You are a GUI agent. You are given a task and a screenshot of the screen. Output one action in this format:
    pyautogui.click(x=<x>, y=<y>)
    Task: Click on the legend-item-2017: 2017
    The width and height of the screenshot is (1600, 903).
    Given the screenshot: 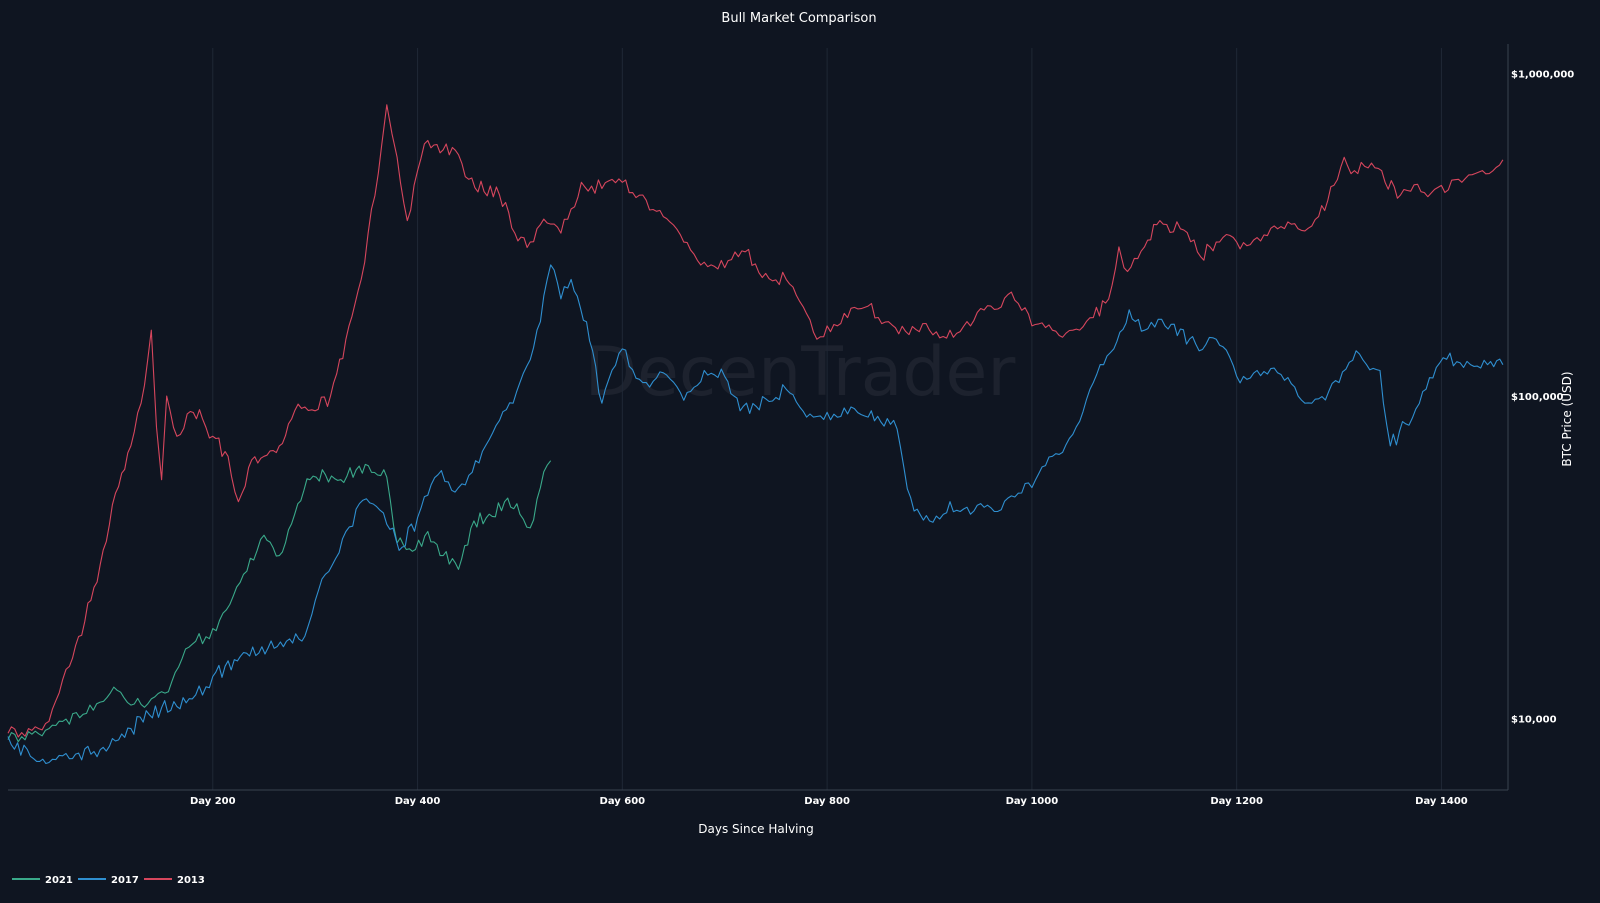 What is the action you would take?
    pyautogui.click(x=108, y=880)
    